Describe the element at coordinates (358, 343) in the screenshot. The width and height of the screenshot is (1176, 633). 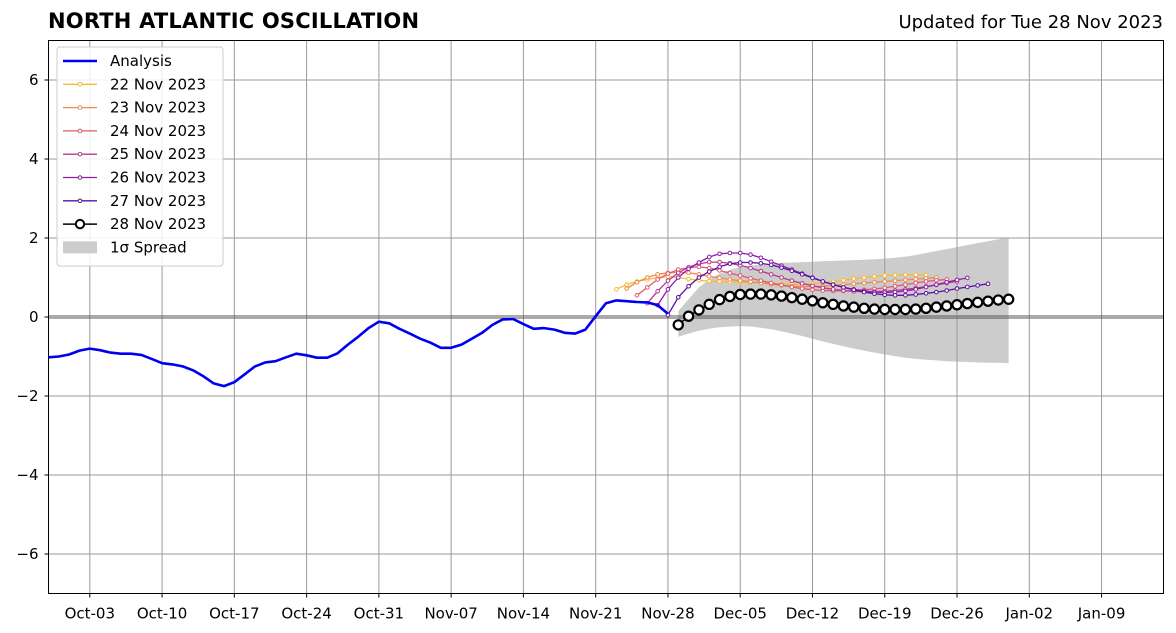
I see `analysis-line` at that location.